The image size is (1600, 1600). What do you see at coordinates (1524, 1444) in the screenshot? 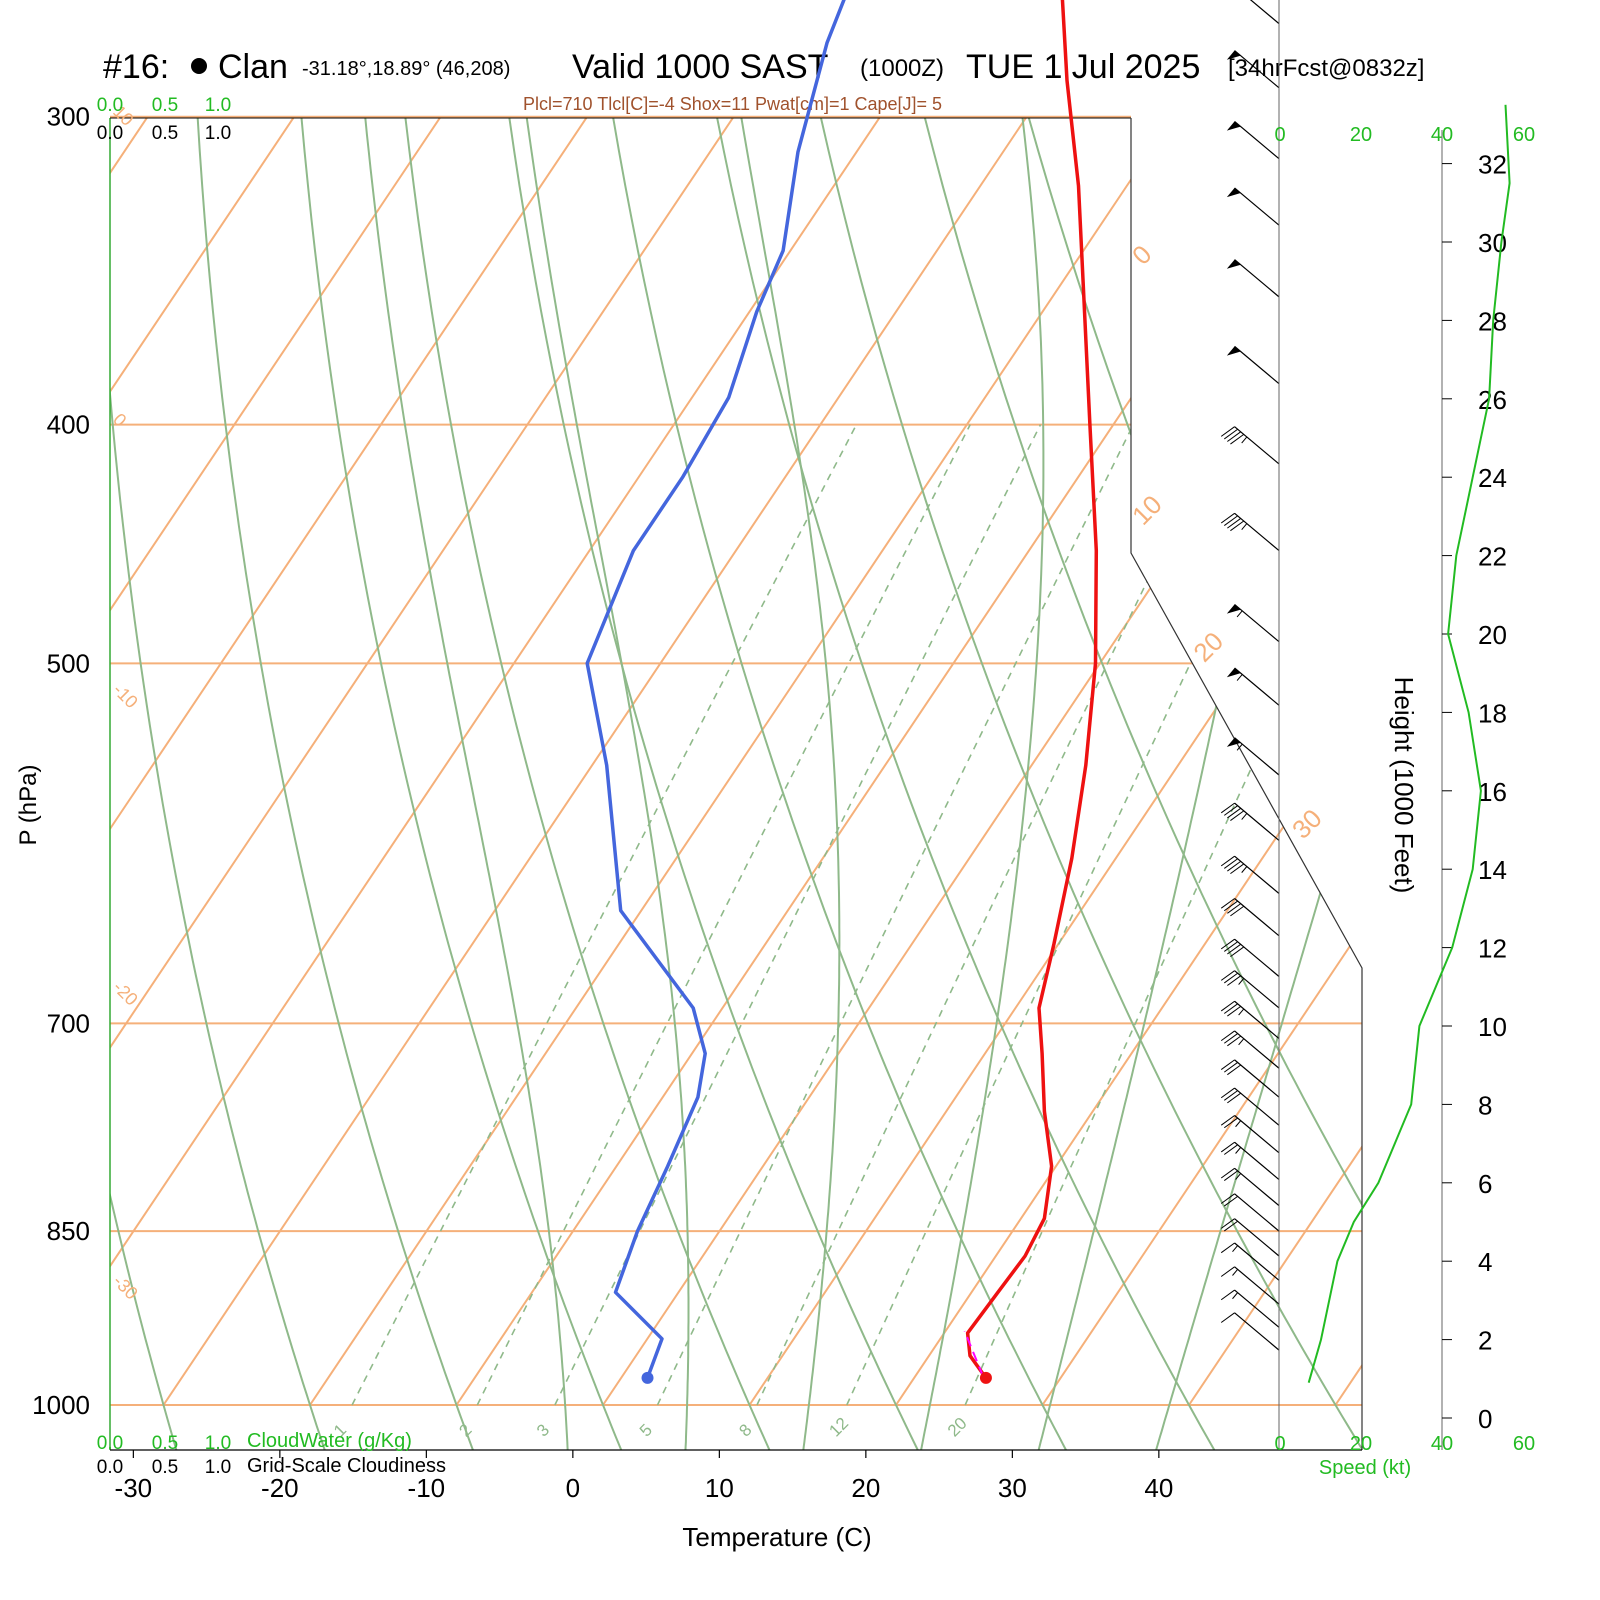
I see `speed-tick-bottom: 60` at bounding box center [1524, 1444].